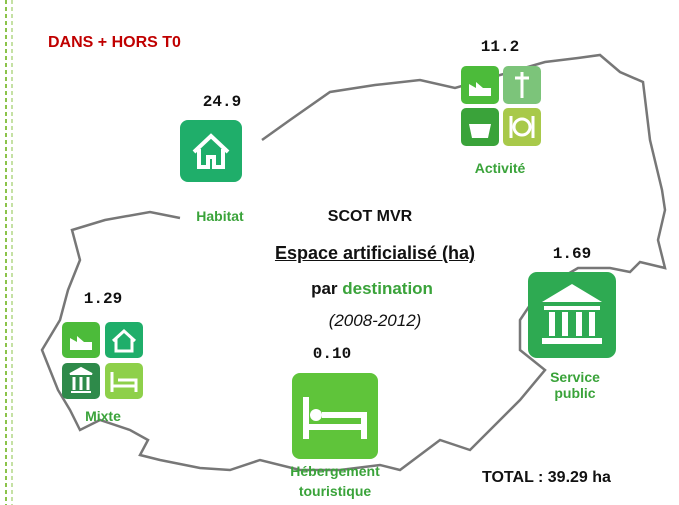  What do you see at coordinates (103, 299) in the screenshot?
I see `mixte-value: 1.29` at bounding box center [103, 299].